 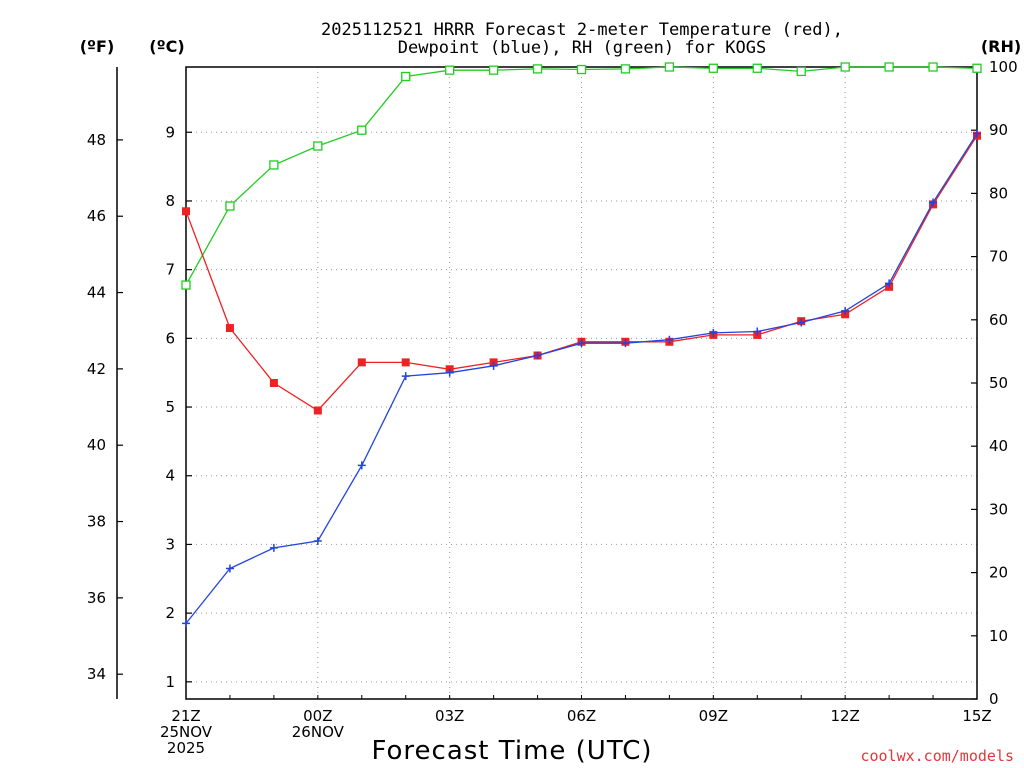 I want to click on fahrenheit-tick-label: 42, so click(x=96, y=369).